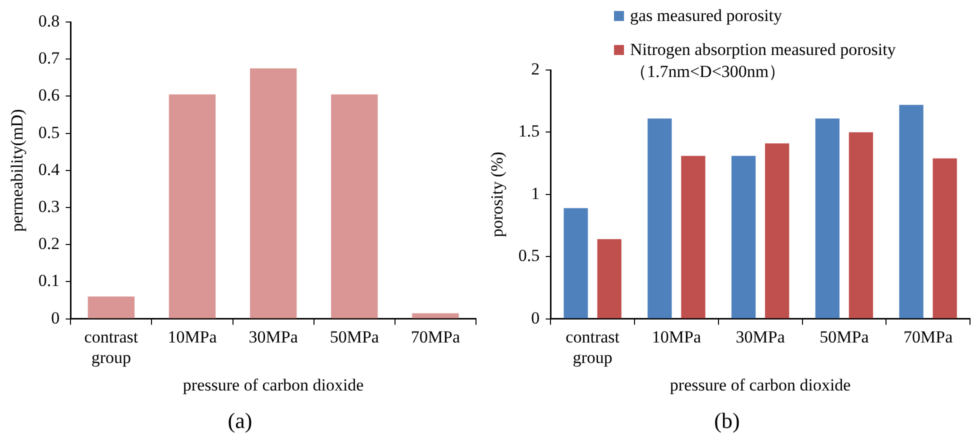 Image resolution: width=974 pixels, height=445 pixels. What do you see at coordinates (529, 131) in the screenshot?
I see `y-tick-label: 1.5` at bounding box center [529, 131].